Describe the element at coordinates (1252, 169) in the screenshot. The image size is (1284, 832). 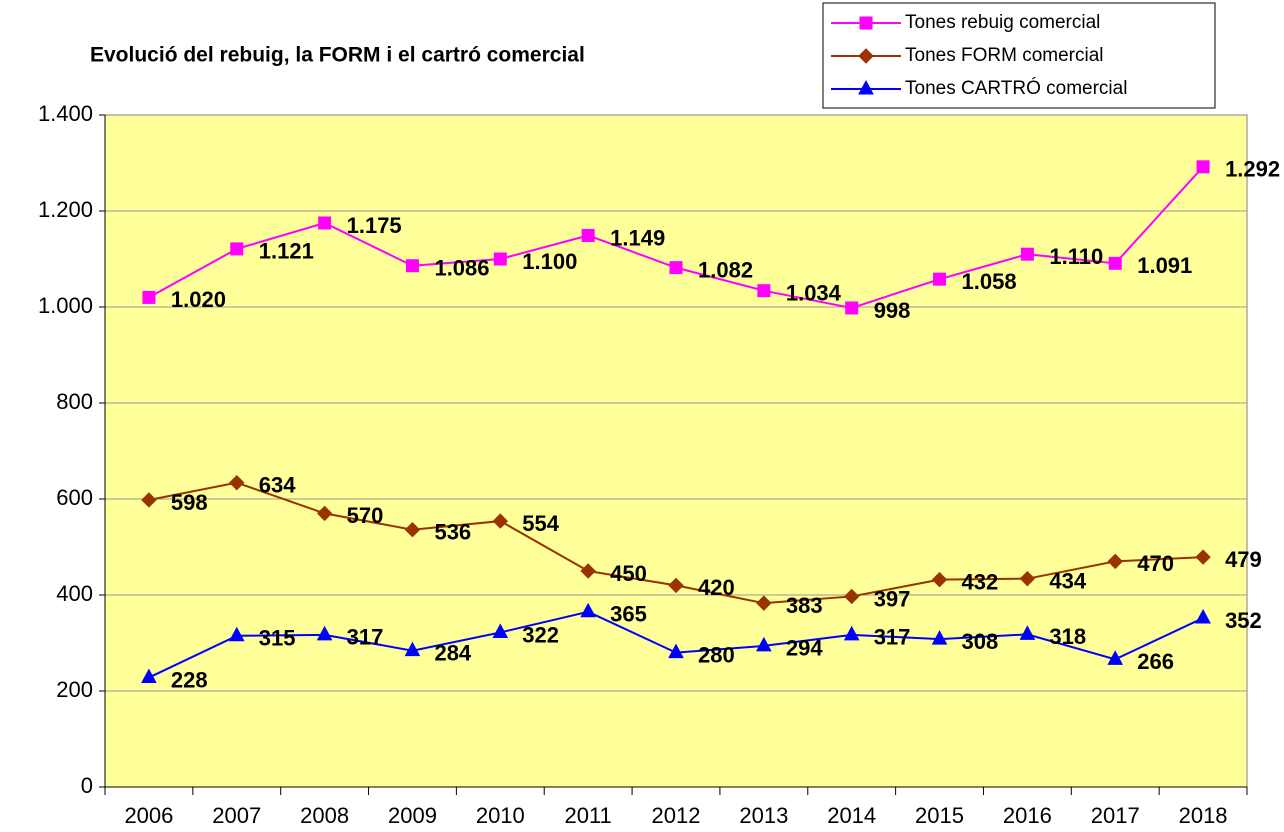
I see `data-label: 1.292` at that location.